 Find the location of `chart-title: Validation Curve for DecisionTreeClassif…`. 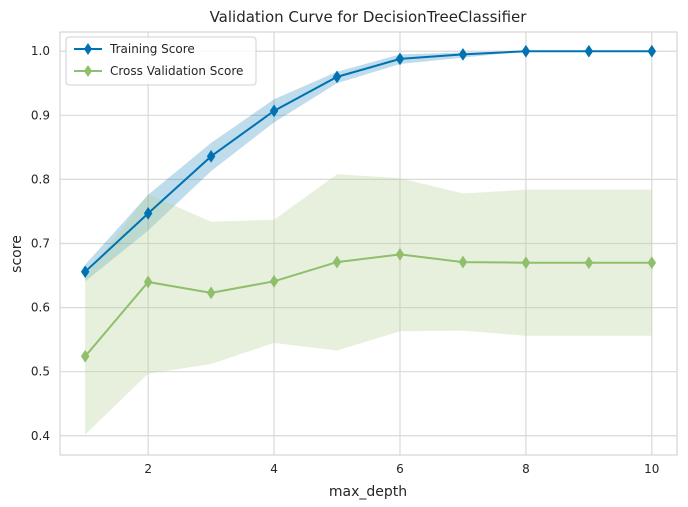

chart-title: Validation Curve for DecisionTreeClassif… is located at coordinates (369, 17).